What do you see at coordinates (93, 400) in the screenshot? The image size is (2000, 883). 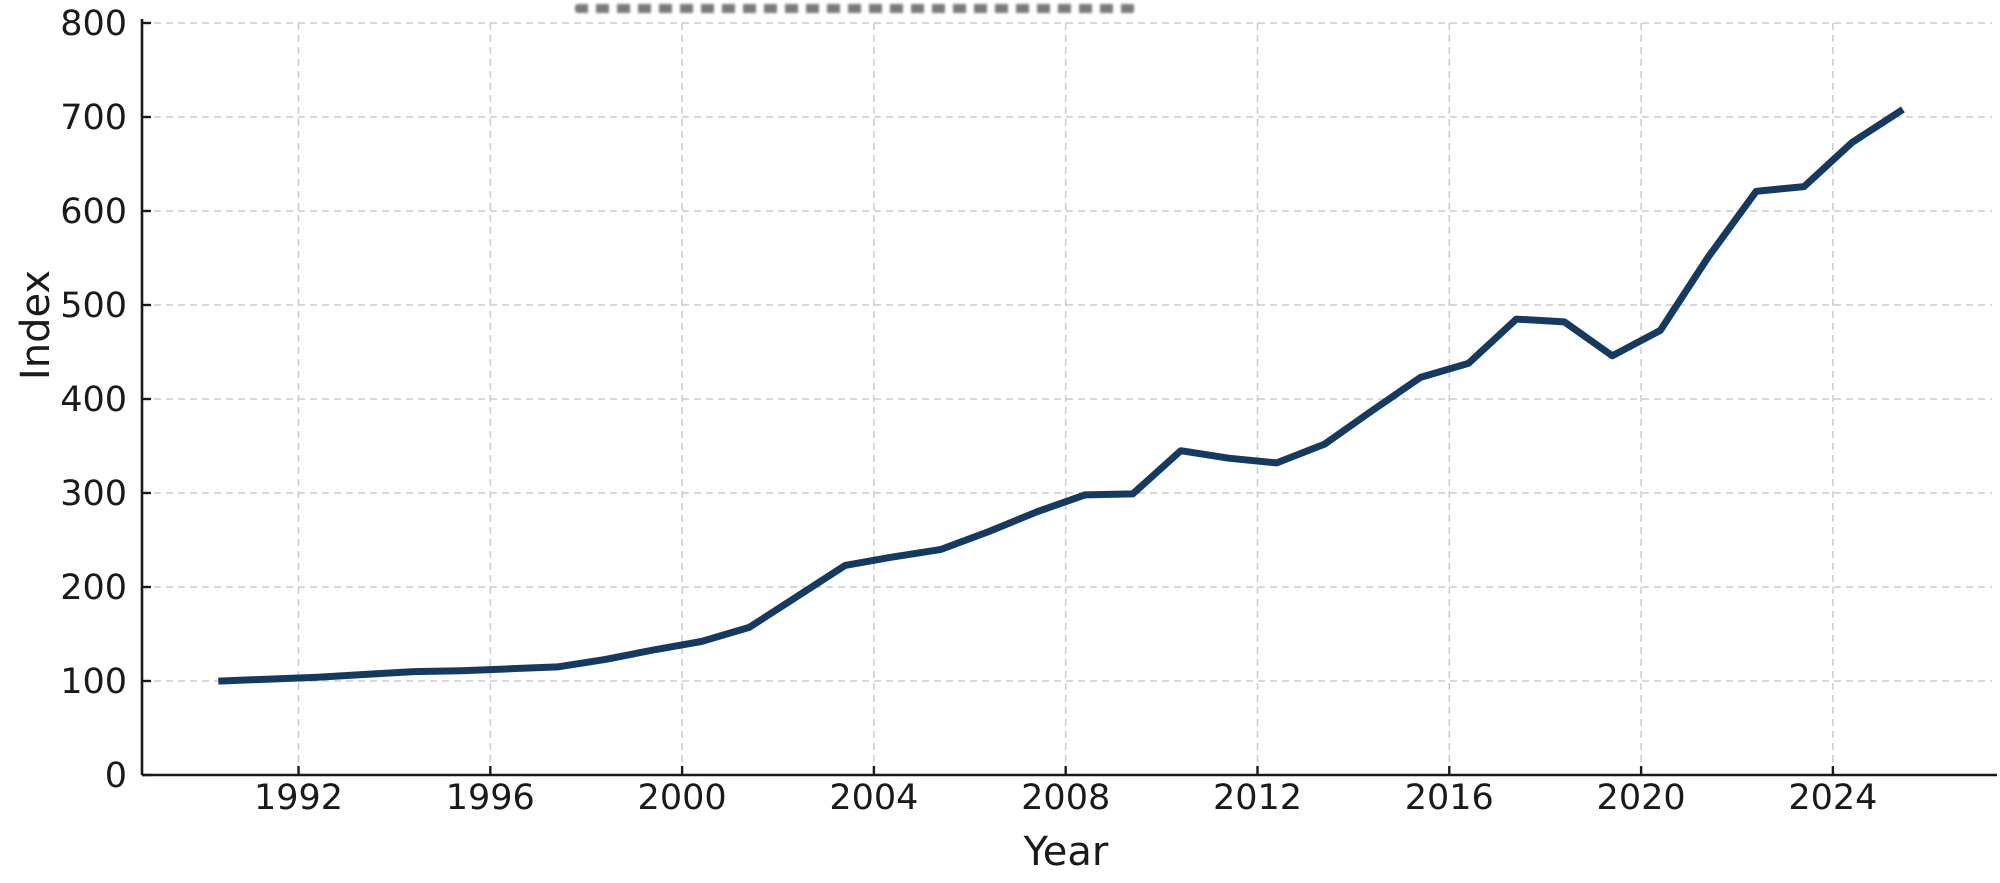 I see `y-tick-label: 400` at bounding box center [93, 400].